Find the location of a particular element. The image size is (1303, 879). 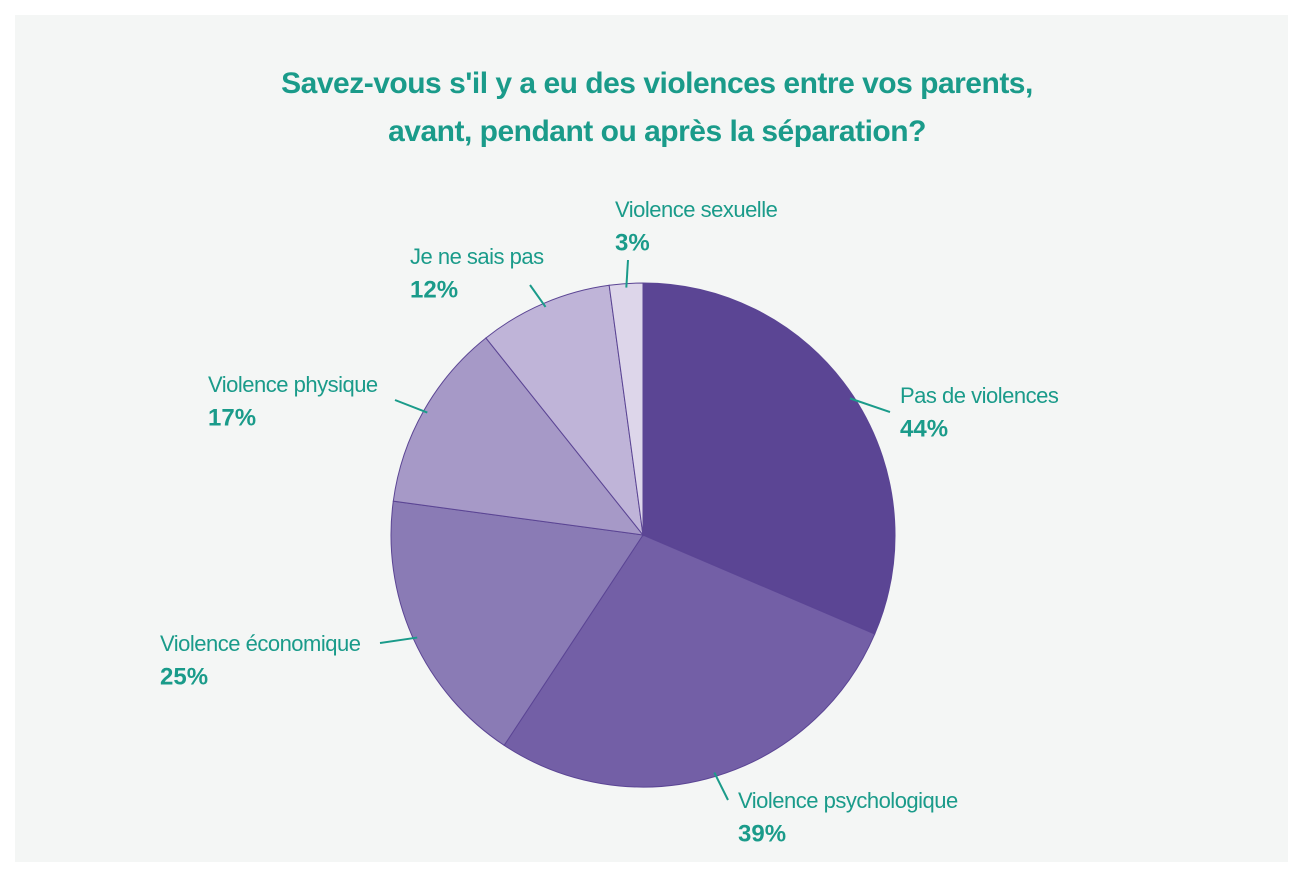

slice-label: Violence économique is located at coordinates (260, 643).